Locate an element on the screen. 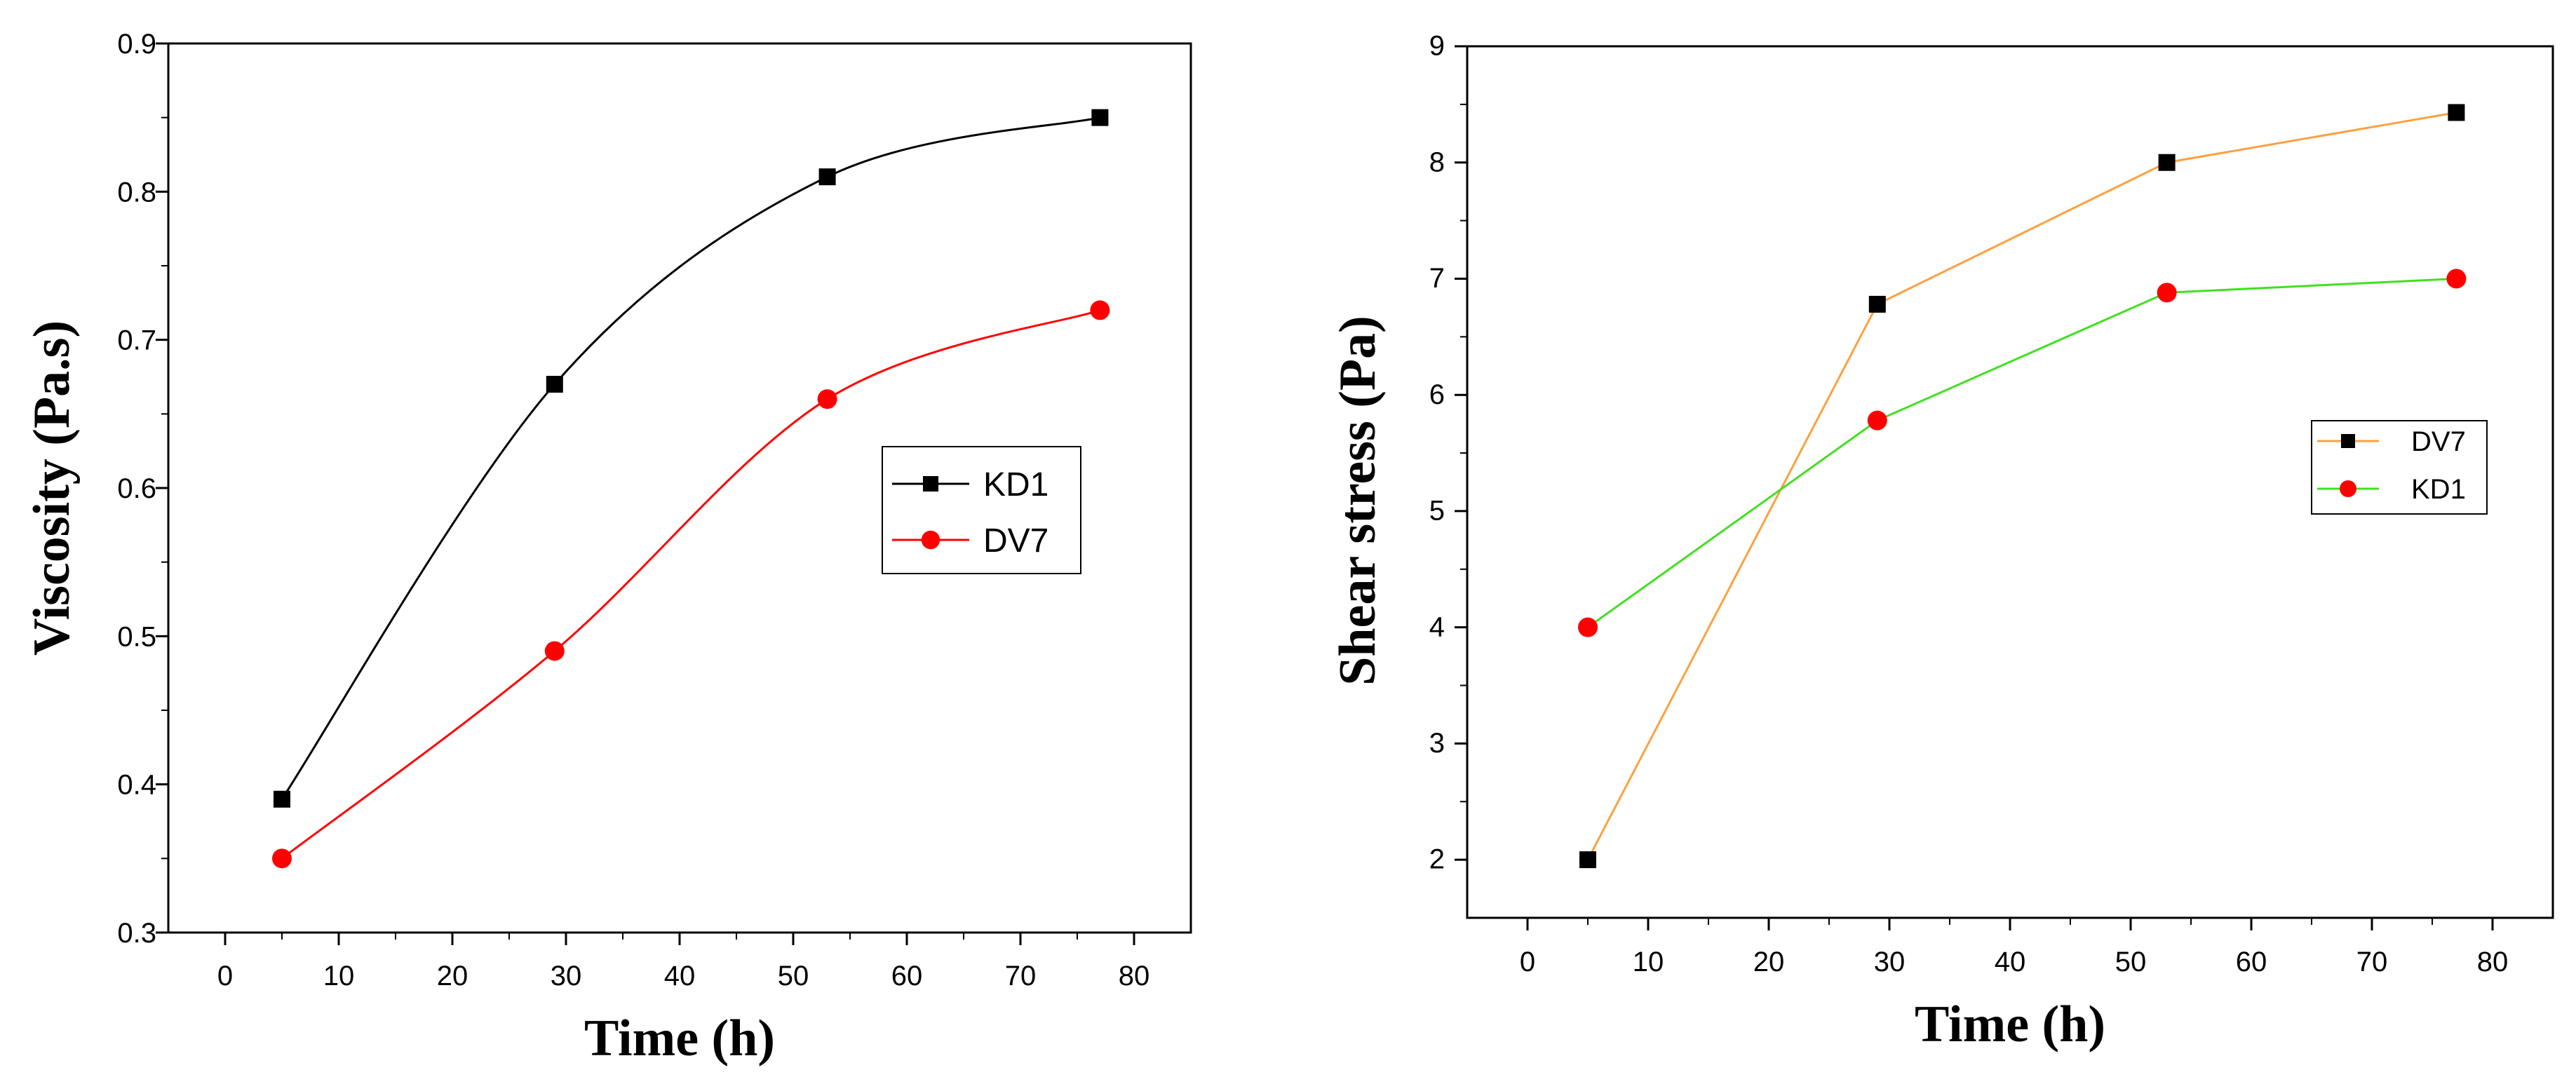  y-tick-label: 0.9 is located at coordinates (136, 44).